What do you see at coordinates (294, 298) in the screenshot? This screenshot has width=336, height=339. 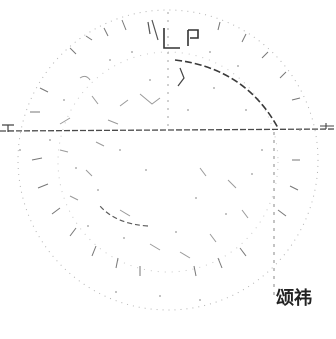 I see `caption-text: 颂祎` at bounding box center [294, 298].